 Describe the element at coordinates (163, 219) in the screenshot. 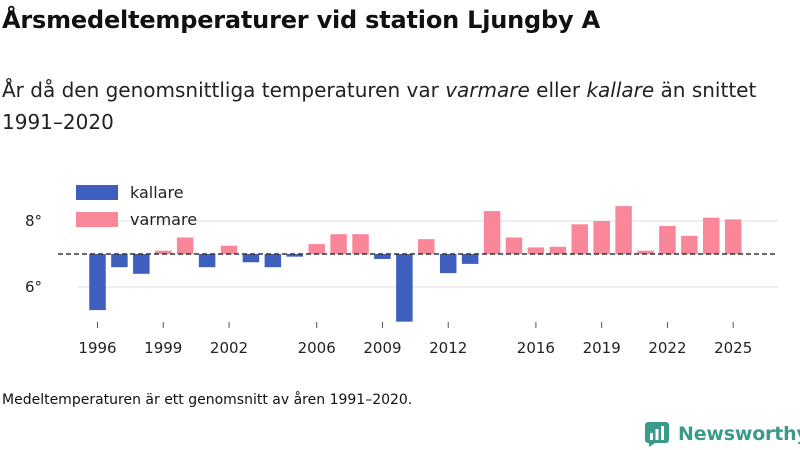

I see `legend-label-warmer: varmare` at that location.